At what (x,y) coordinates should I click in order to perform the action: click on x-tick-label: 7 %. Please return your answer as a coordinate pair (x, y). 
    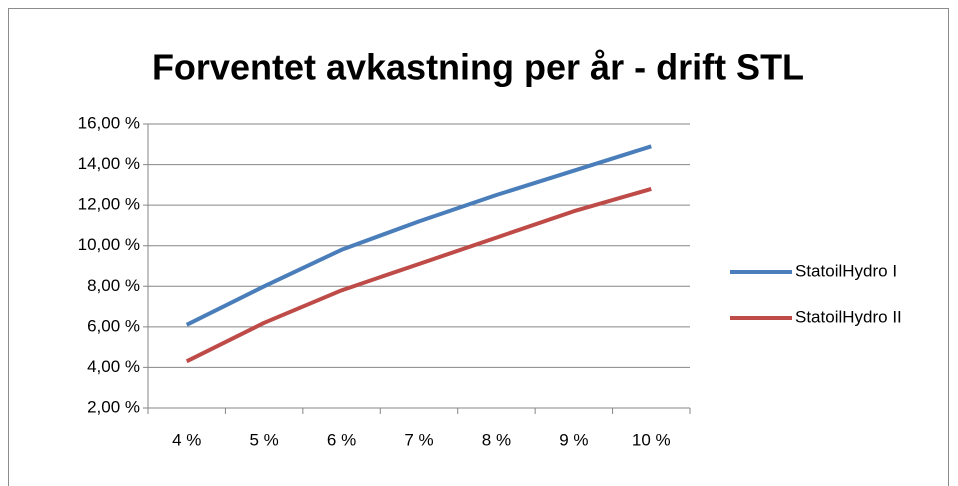
    Looking at the image, I should click on (418, 439).